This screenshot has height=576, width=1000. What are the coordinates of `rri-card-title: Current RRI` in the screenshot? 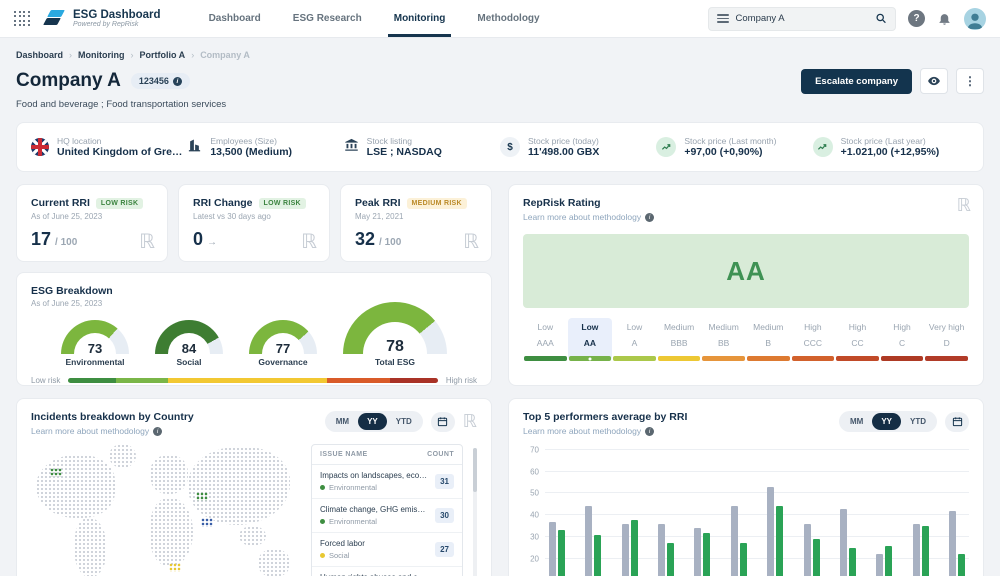 It's located at (60, 203).